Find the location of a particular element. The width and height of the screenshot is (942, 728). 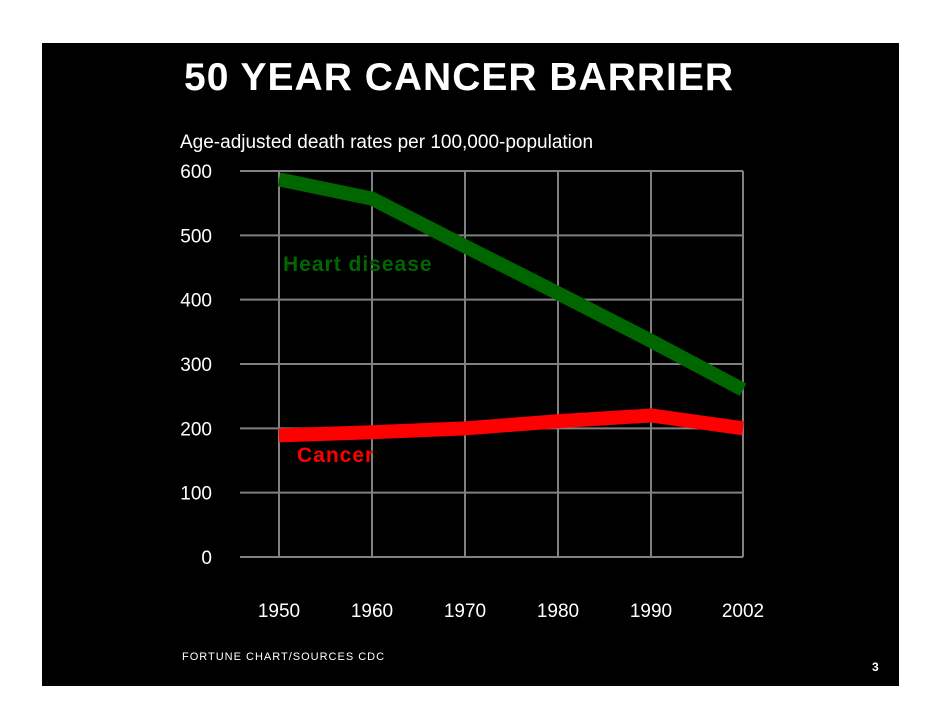

y-tick-label: 100 is located at coordinates (196, 494).